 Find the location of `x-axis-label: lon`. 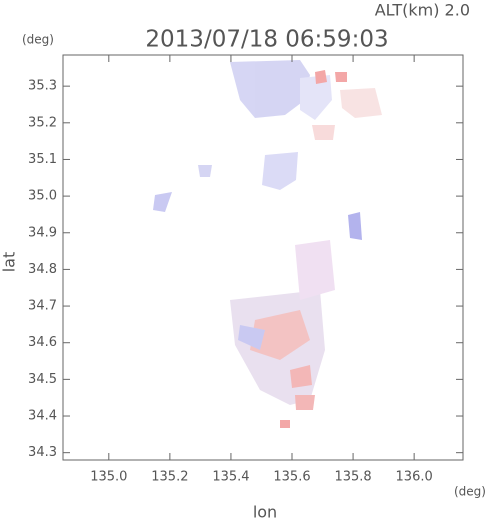

x-axis-label: lon is located at coordinates (265, 512).